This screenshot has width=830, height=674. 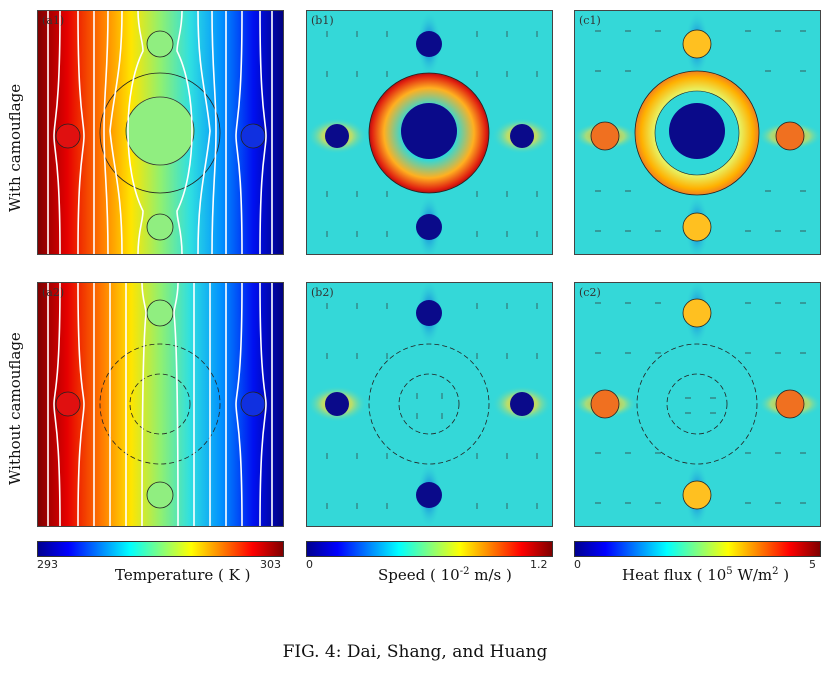 What do you see at coordinates (322, 20) in the screenshot?
I see `panel-label-b1: (b1)` at bounding box center [322, 20].